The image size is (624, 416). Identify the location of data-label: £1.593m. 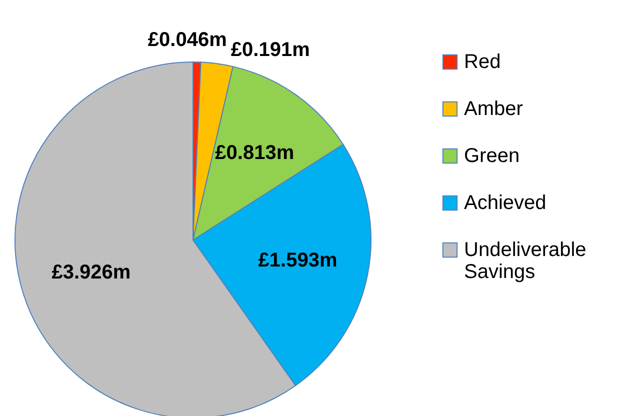
(298, 261).